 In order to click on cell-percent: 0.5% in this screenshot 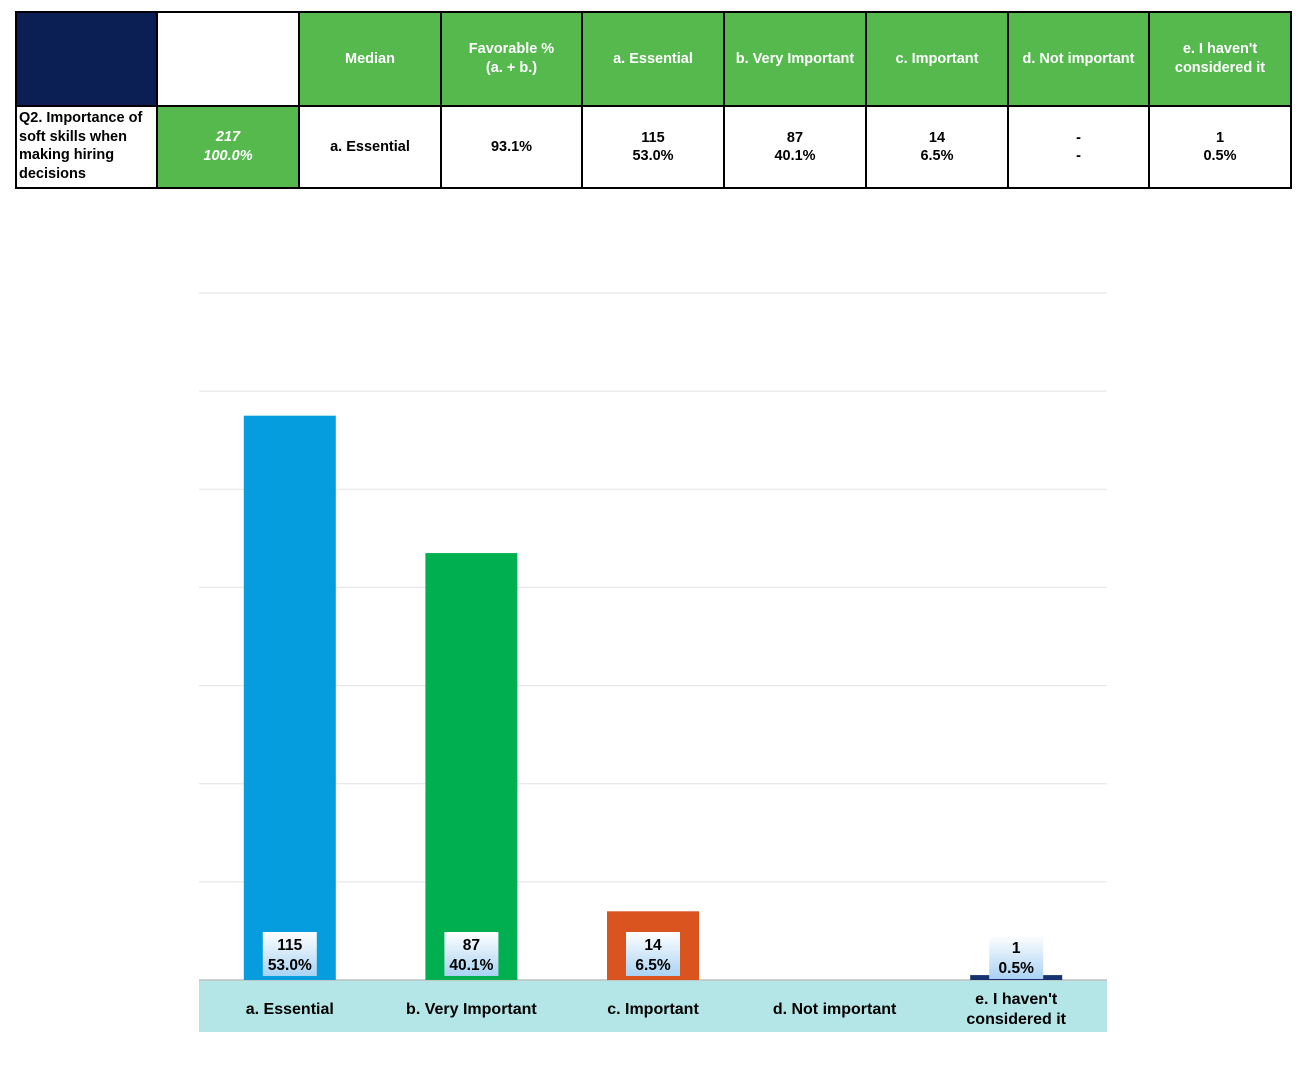, I will do `click(1220, 156)`.